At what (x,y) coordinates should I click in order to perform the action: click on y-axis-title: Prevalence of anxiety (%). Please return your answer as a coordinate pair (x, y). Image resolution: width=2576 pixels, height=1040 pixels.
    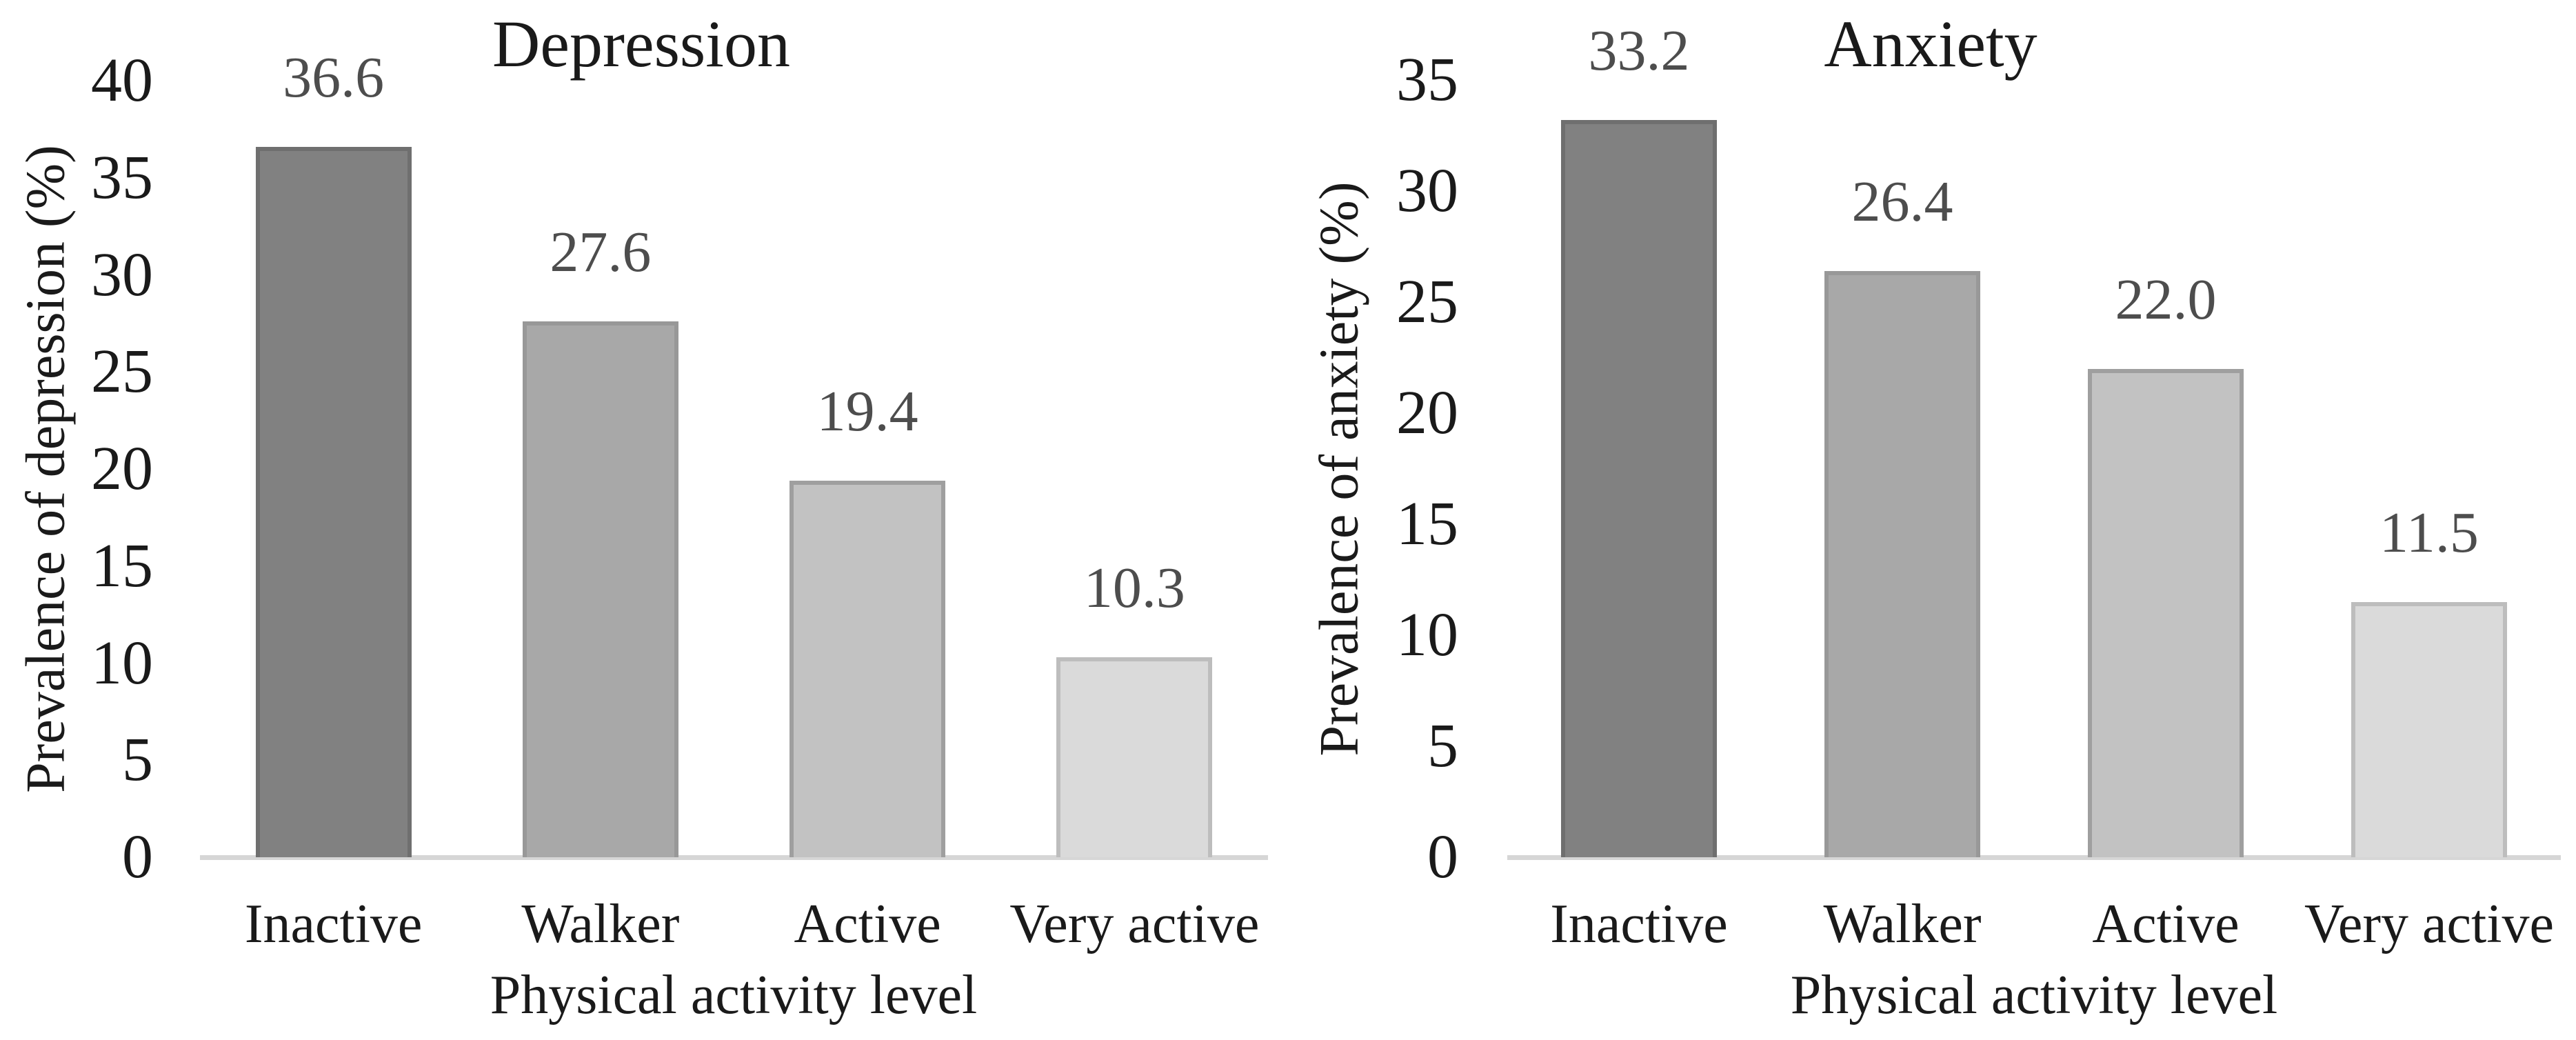
    Looking at the image, I should click on (1339, 468).